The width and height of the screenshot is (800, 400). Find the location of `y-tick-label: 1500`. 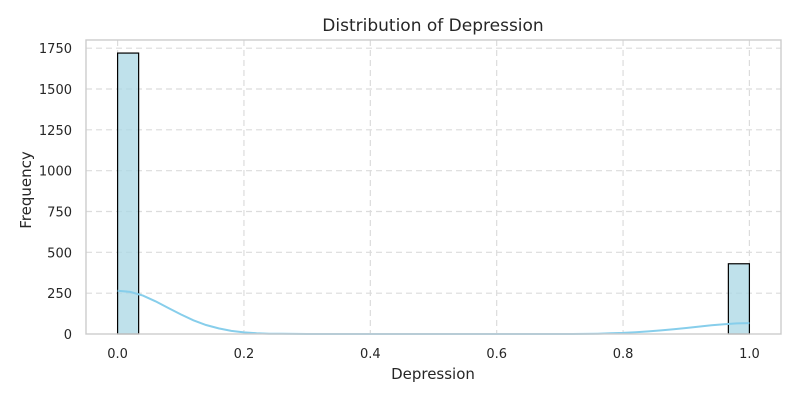

y-tick-label: 1500 is located at coordinates (55, 90).